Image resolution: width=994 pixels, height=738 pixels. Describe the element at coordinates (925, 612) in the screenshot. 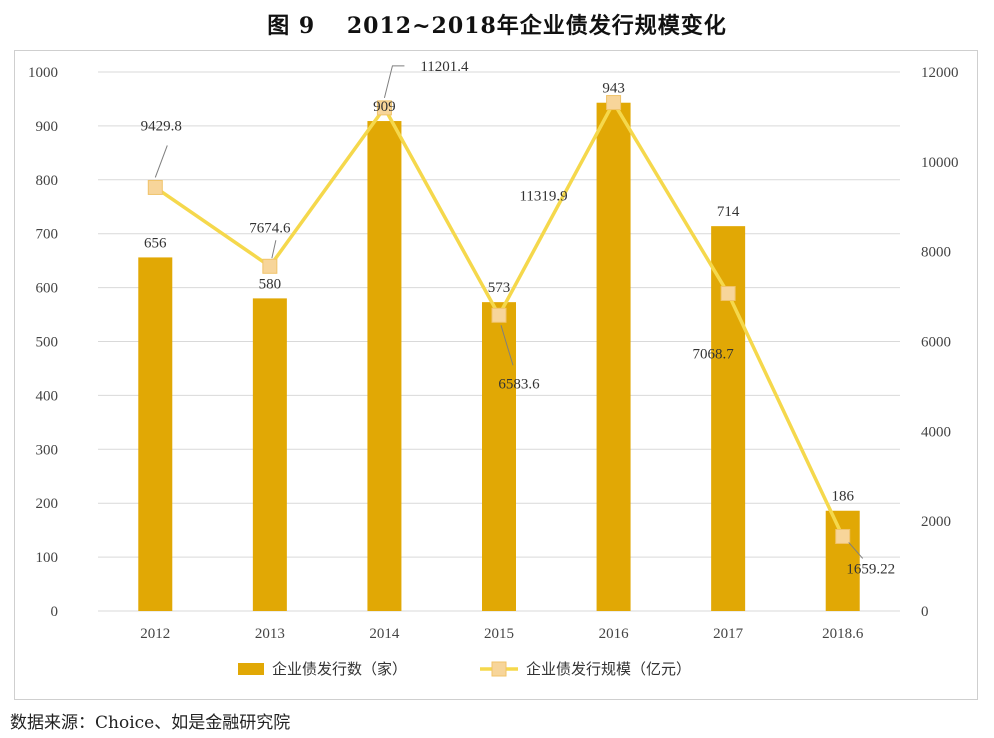

I see `y-right-tick-label: 0` at that location.